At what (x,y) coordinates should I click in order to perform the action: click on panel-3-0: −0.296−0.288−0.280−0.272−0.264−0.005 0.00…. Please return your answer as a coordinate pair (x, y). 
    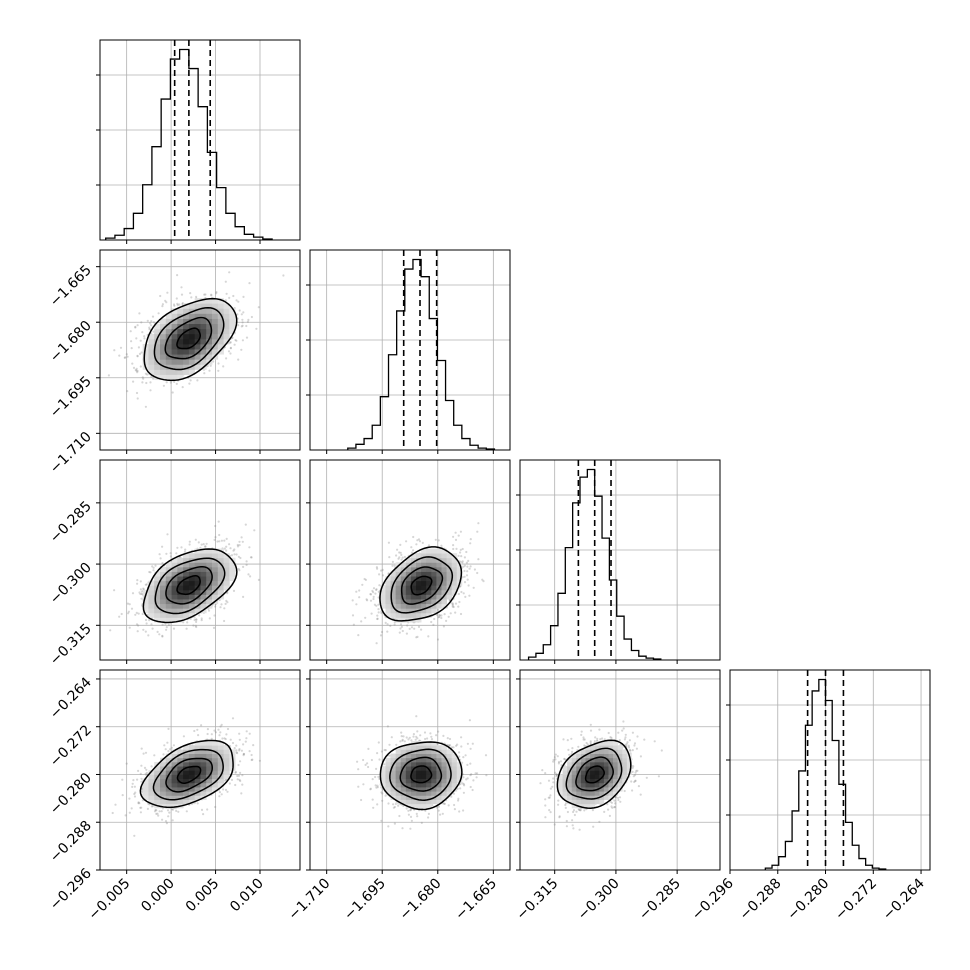
    Looking at the image, I should click on (174, 796).